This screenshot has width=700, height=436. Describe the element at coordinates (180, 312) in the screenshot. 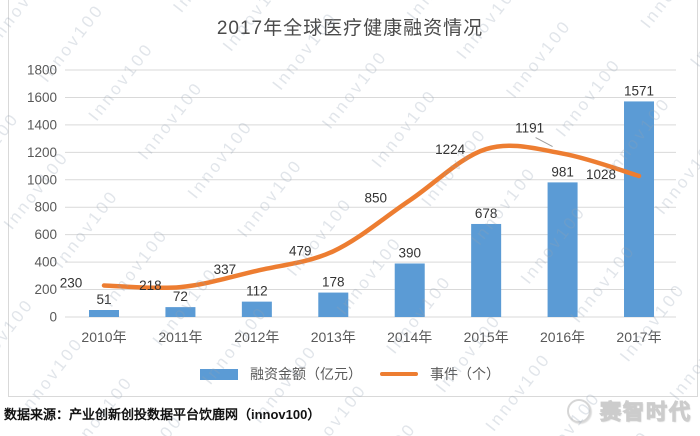

I see `bar-2011年` at that location.